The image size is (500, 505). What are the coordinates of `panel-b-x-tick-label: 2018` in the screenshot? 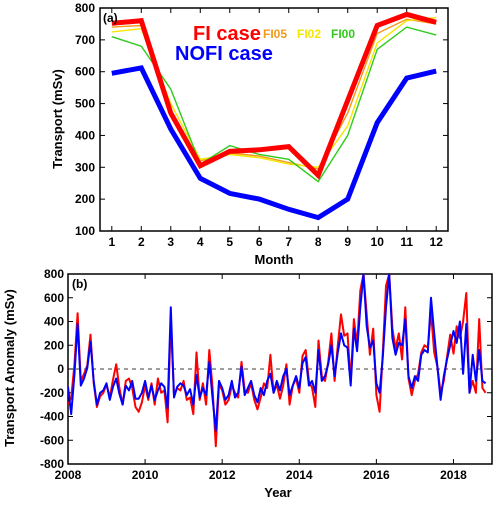 It's located at (453, 475).